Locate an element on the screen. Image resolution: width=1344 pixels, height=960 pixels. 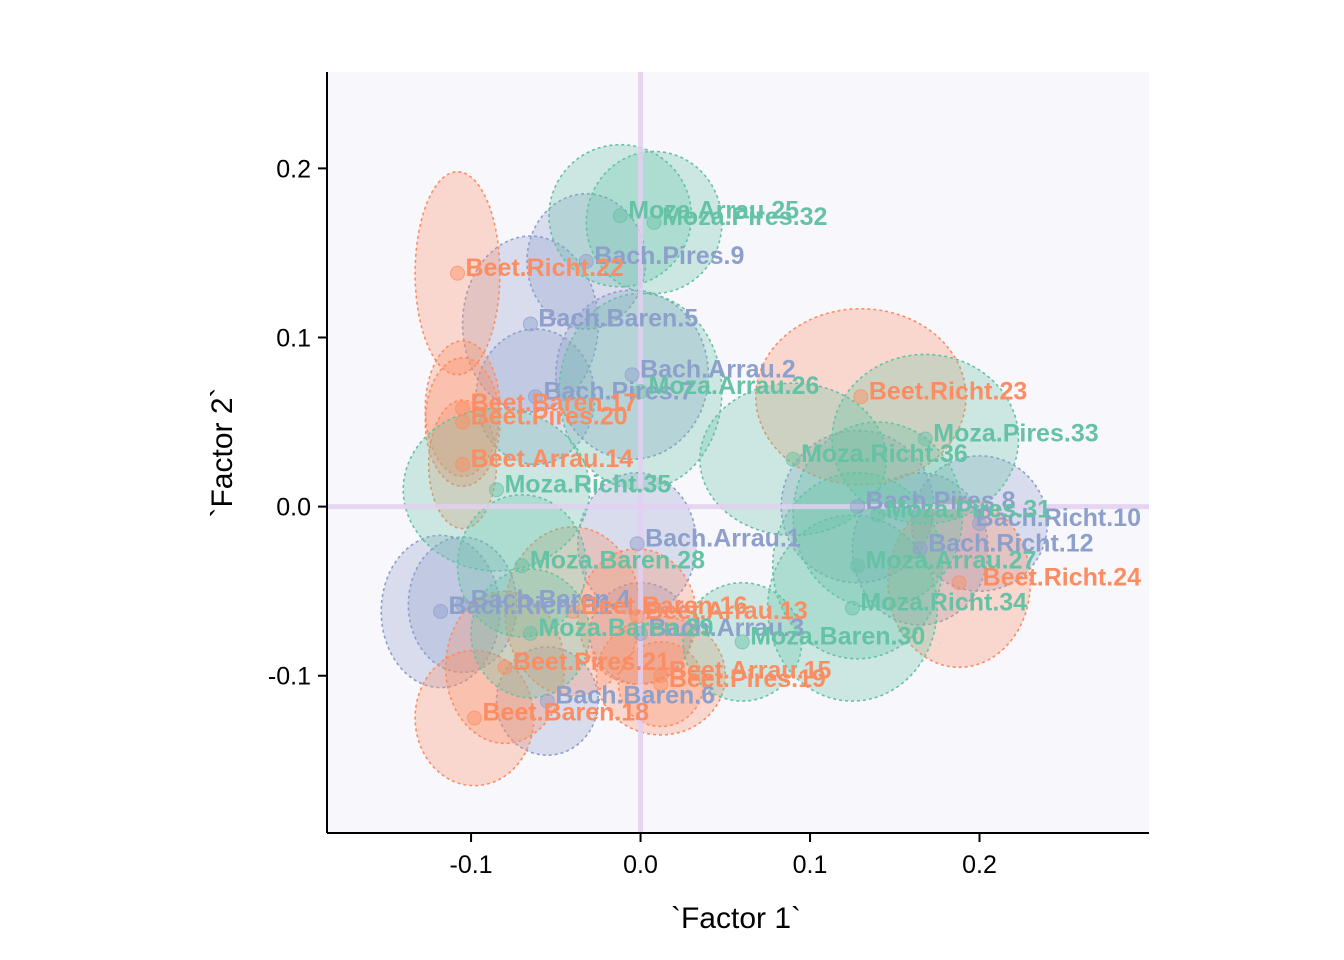
point-label: Bach.Pires.9 is located at coordinates (669, 256).